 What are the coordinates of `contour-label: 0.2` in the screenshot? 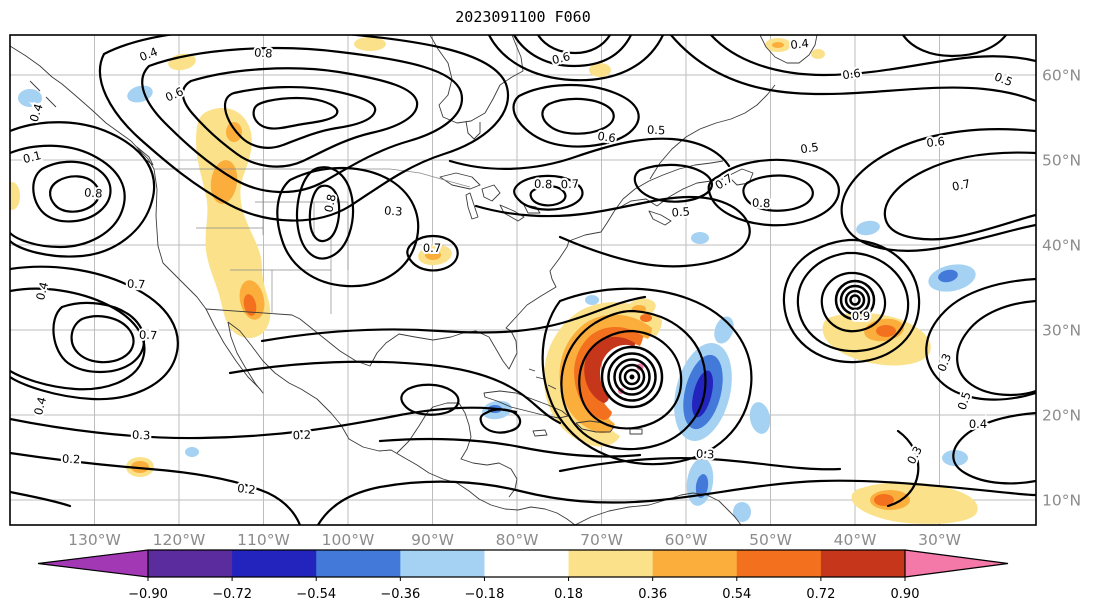 It's located at (301, 435).